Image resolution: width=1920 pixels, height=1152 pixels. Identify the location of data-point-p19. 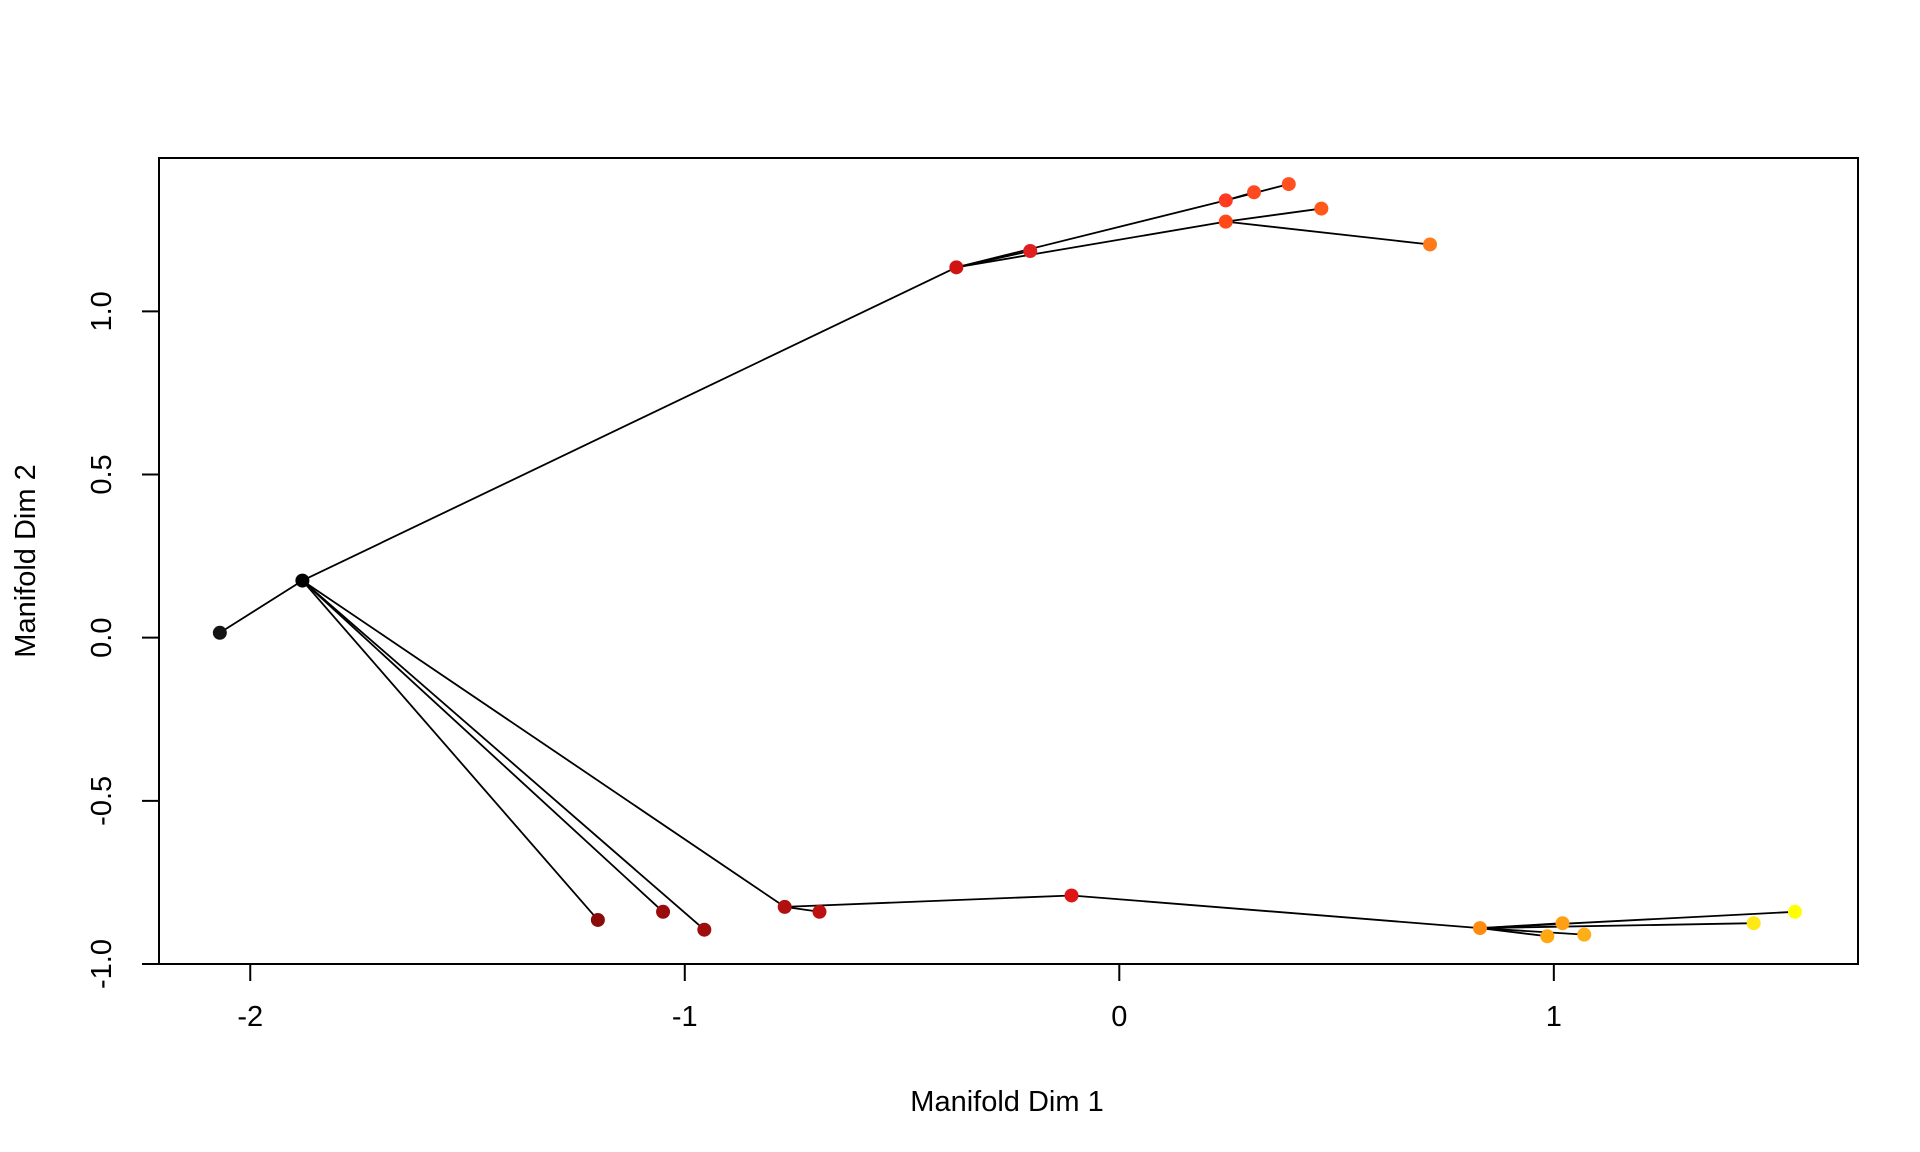
(1288, 184).